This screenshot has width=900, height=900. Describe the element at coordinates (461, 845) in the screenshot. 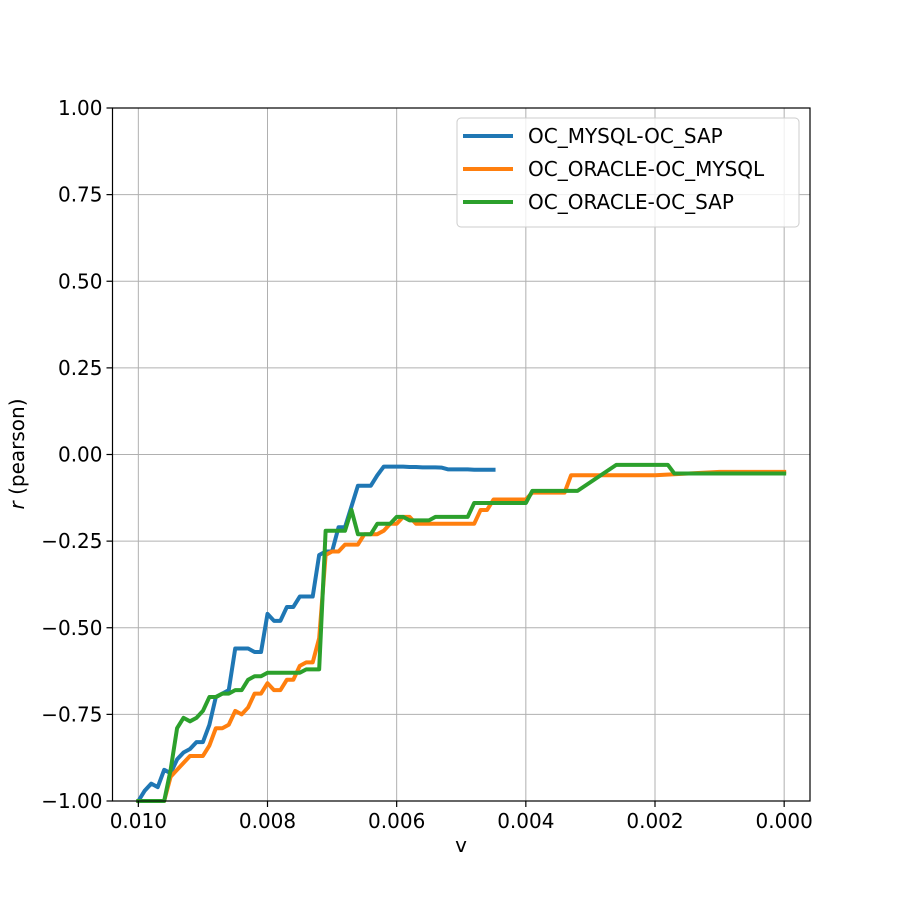

I see `x-axis-label: v` at that location.